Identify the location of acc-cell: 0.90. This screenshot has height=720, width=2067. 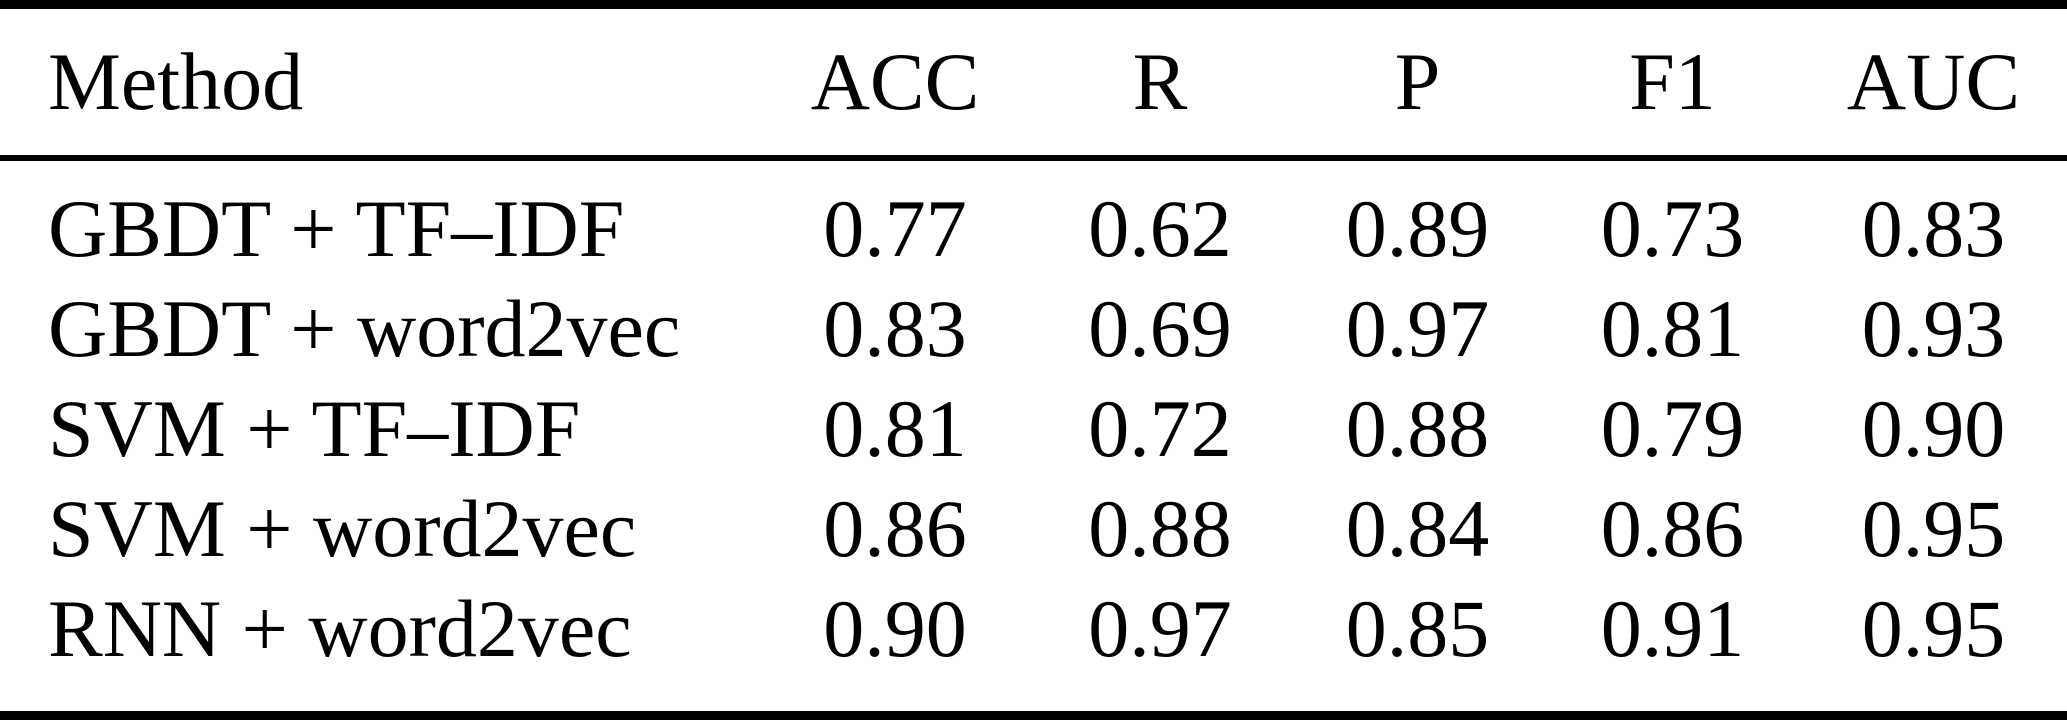
(895, 628).